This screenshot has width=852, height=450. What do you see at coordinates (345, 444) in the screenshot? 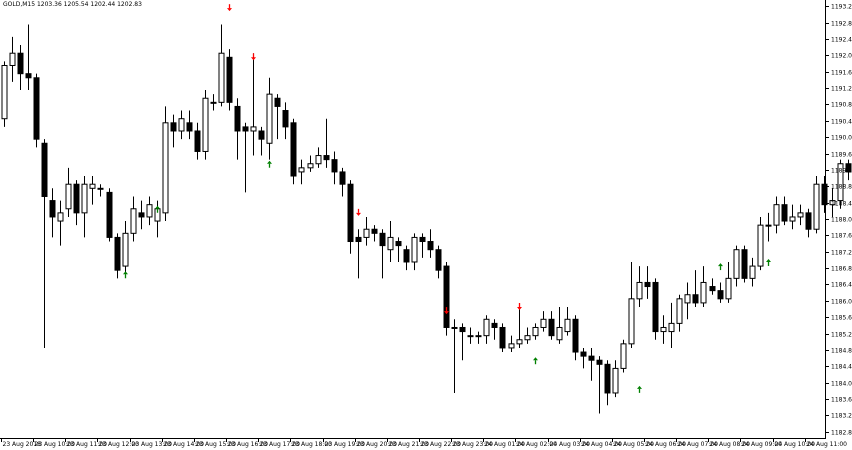
I see `time-tick-label: 23 Aug 19:00` at bounding box center [345, 444].